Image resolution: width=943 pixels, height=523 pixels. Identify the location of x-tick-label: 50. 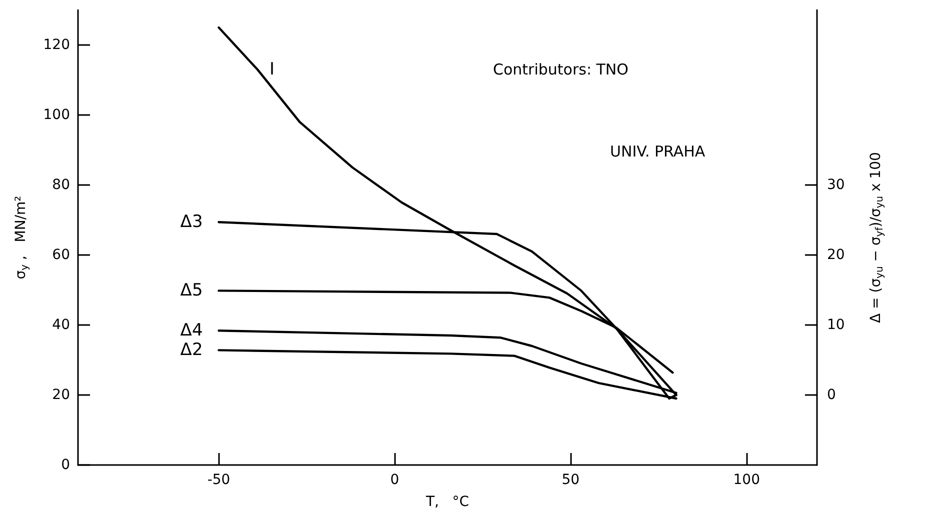
(571, 480).